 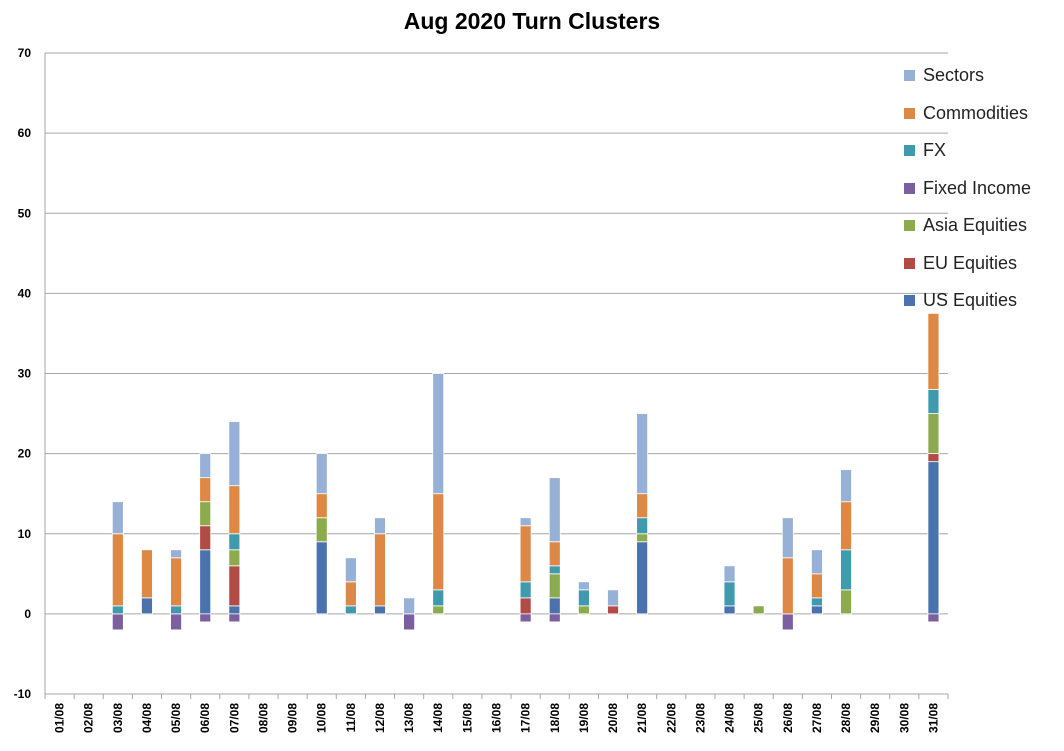 I want to click on x-tick-label: 06/08, so click(x=205, y=718).